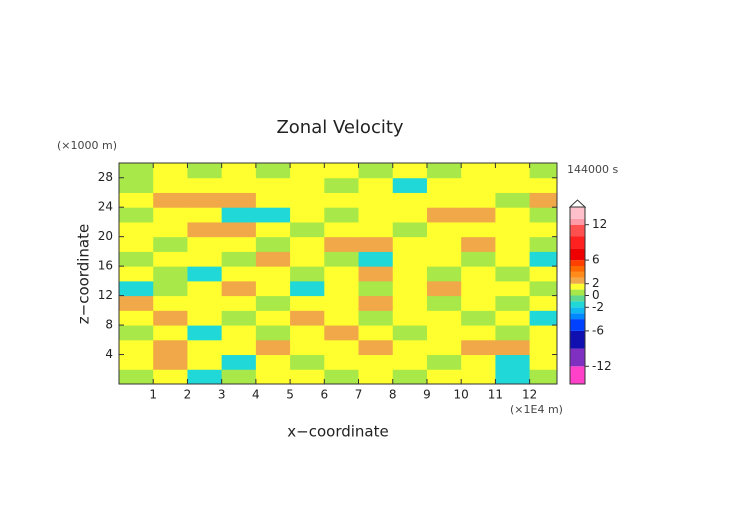 The width and height of the screenshot is (752, 532). What do you see at coordinates (87, 145) in the screenshot?
I see `y-unit: (×1000 m)` at bounding box center [87, 145].